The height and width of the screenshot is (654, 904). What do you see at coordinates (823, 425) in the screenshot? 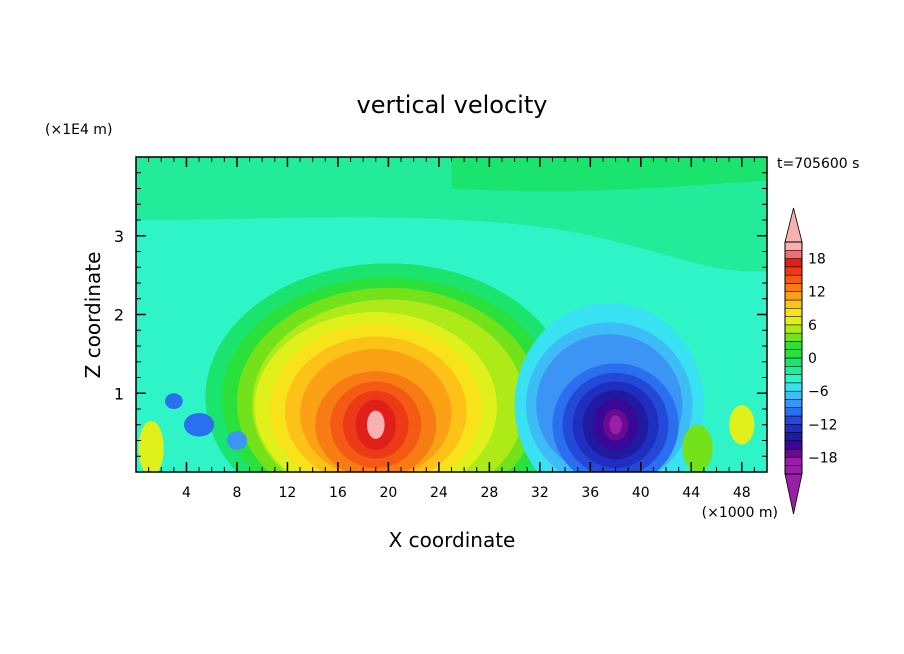
I see `colorbar-tick-label: −12` at bounding box center [823, 425].